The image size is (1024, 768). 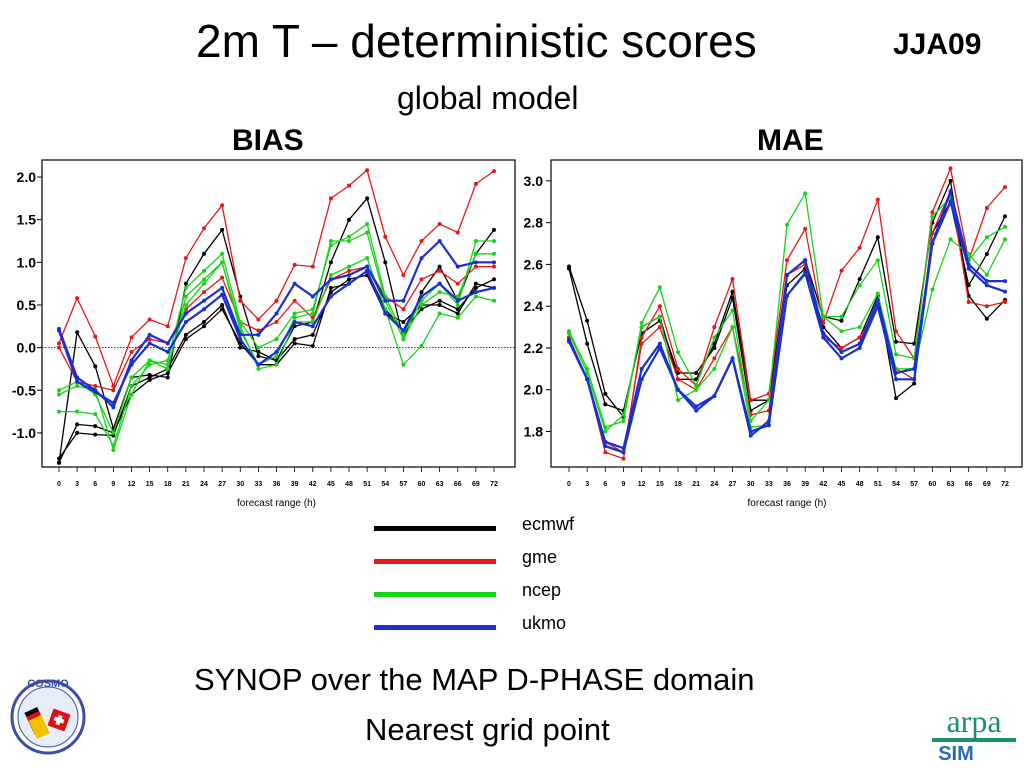 I want to click on sim-logo-text: SIM, so click(x=956, y=752).